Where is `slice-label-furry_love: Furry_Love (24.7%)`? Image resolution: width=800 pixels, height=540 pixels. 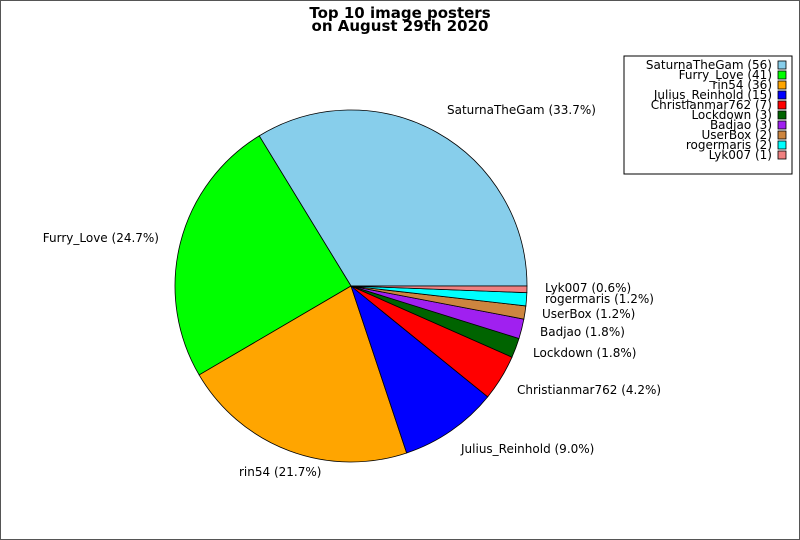 slice-label-furry_love: Furry_Love (24.7%) is located at coordinates (101, 238).